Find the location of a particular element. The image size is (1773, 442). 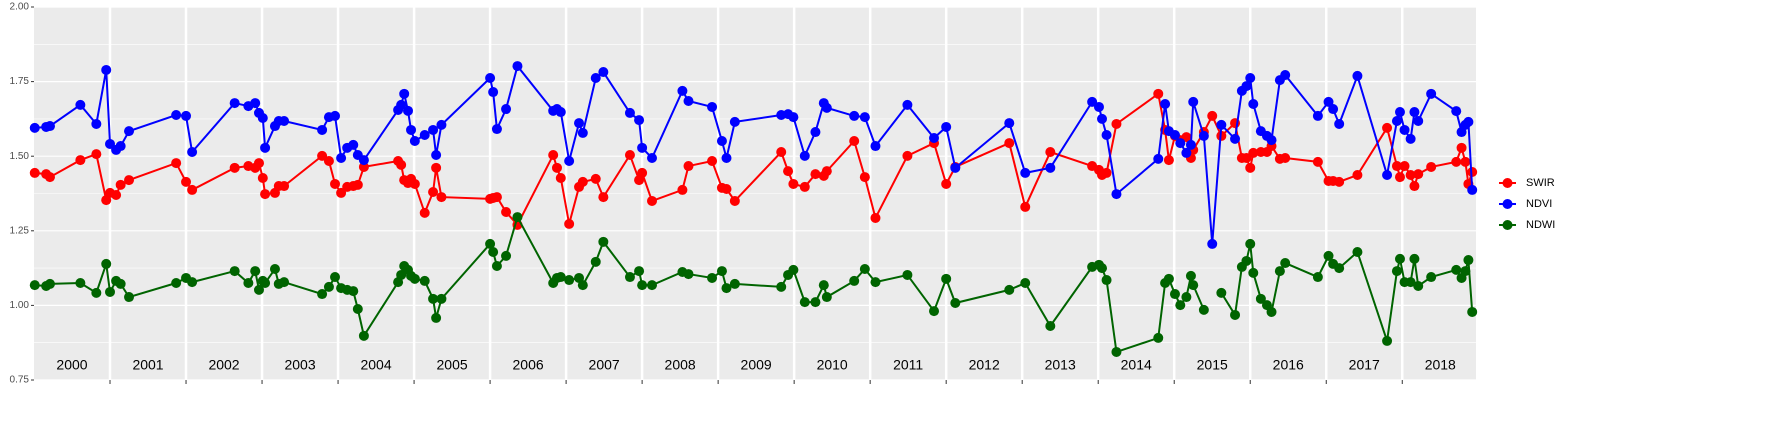

year-label: 2003 is located at coordinates (299, 365).